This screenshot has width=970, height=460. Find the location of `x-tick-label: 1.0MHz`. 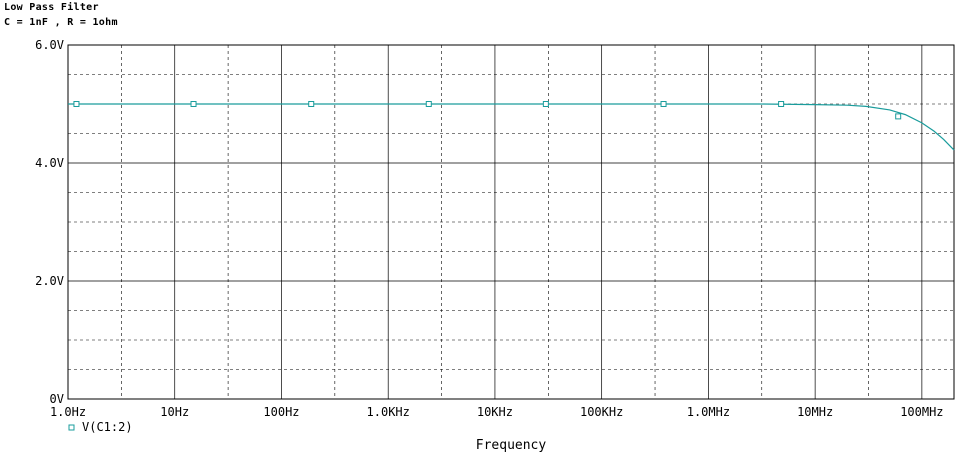

x-tick-label: 1.0MHz is located at coordinates (708, 412).